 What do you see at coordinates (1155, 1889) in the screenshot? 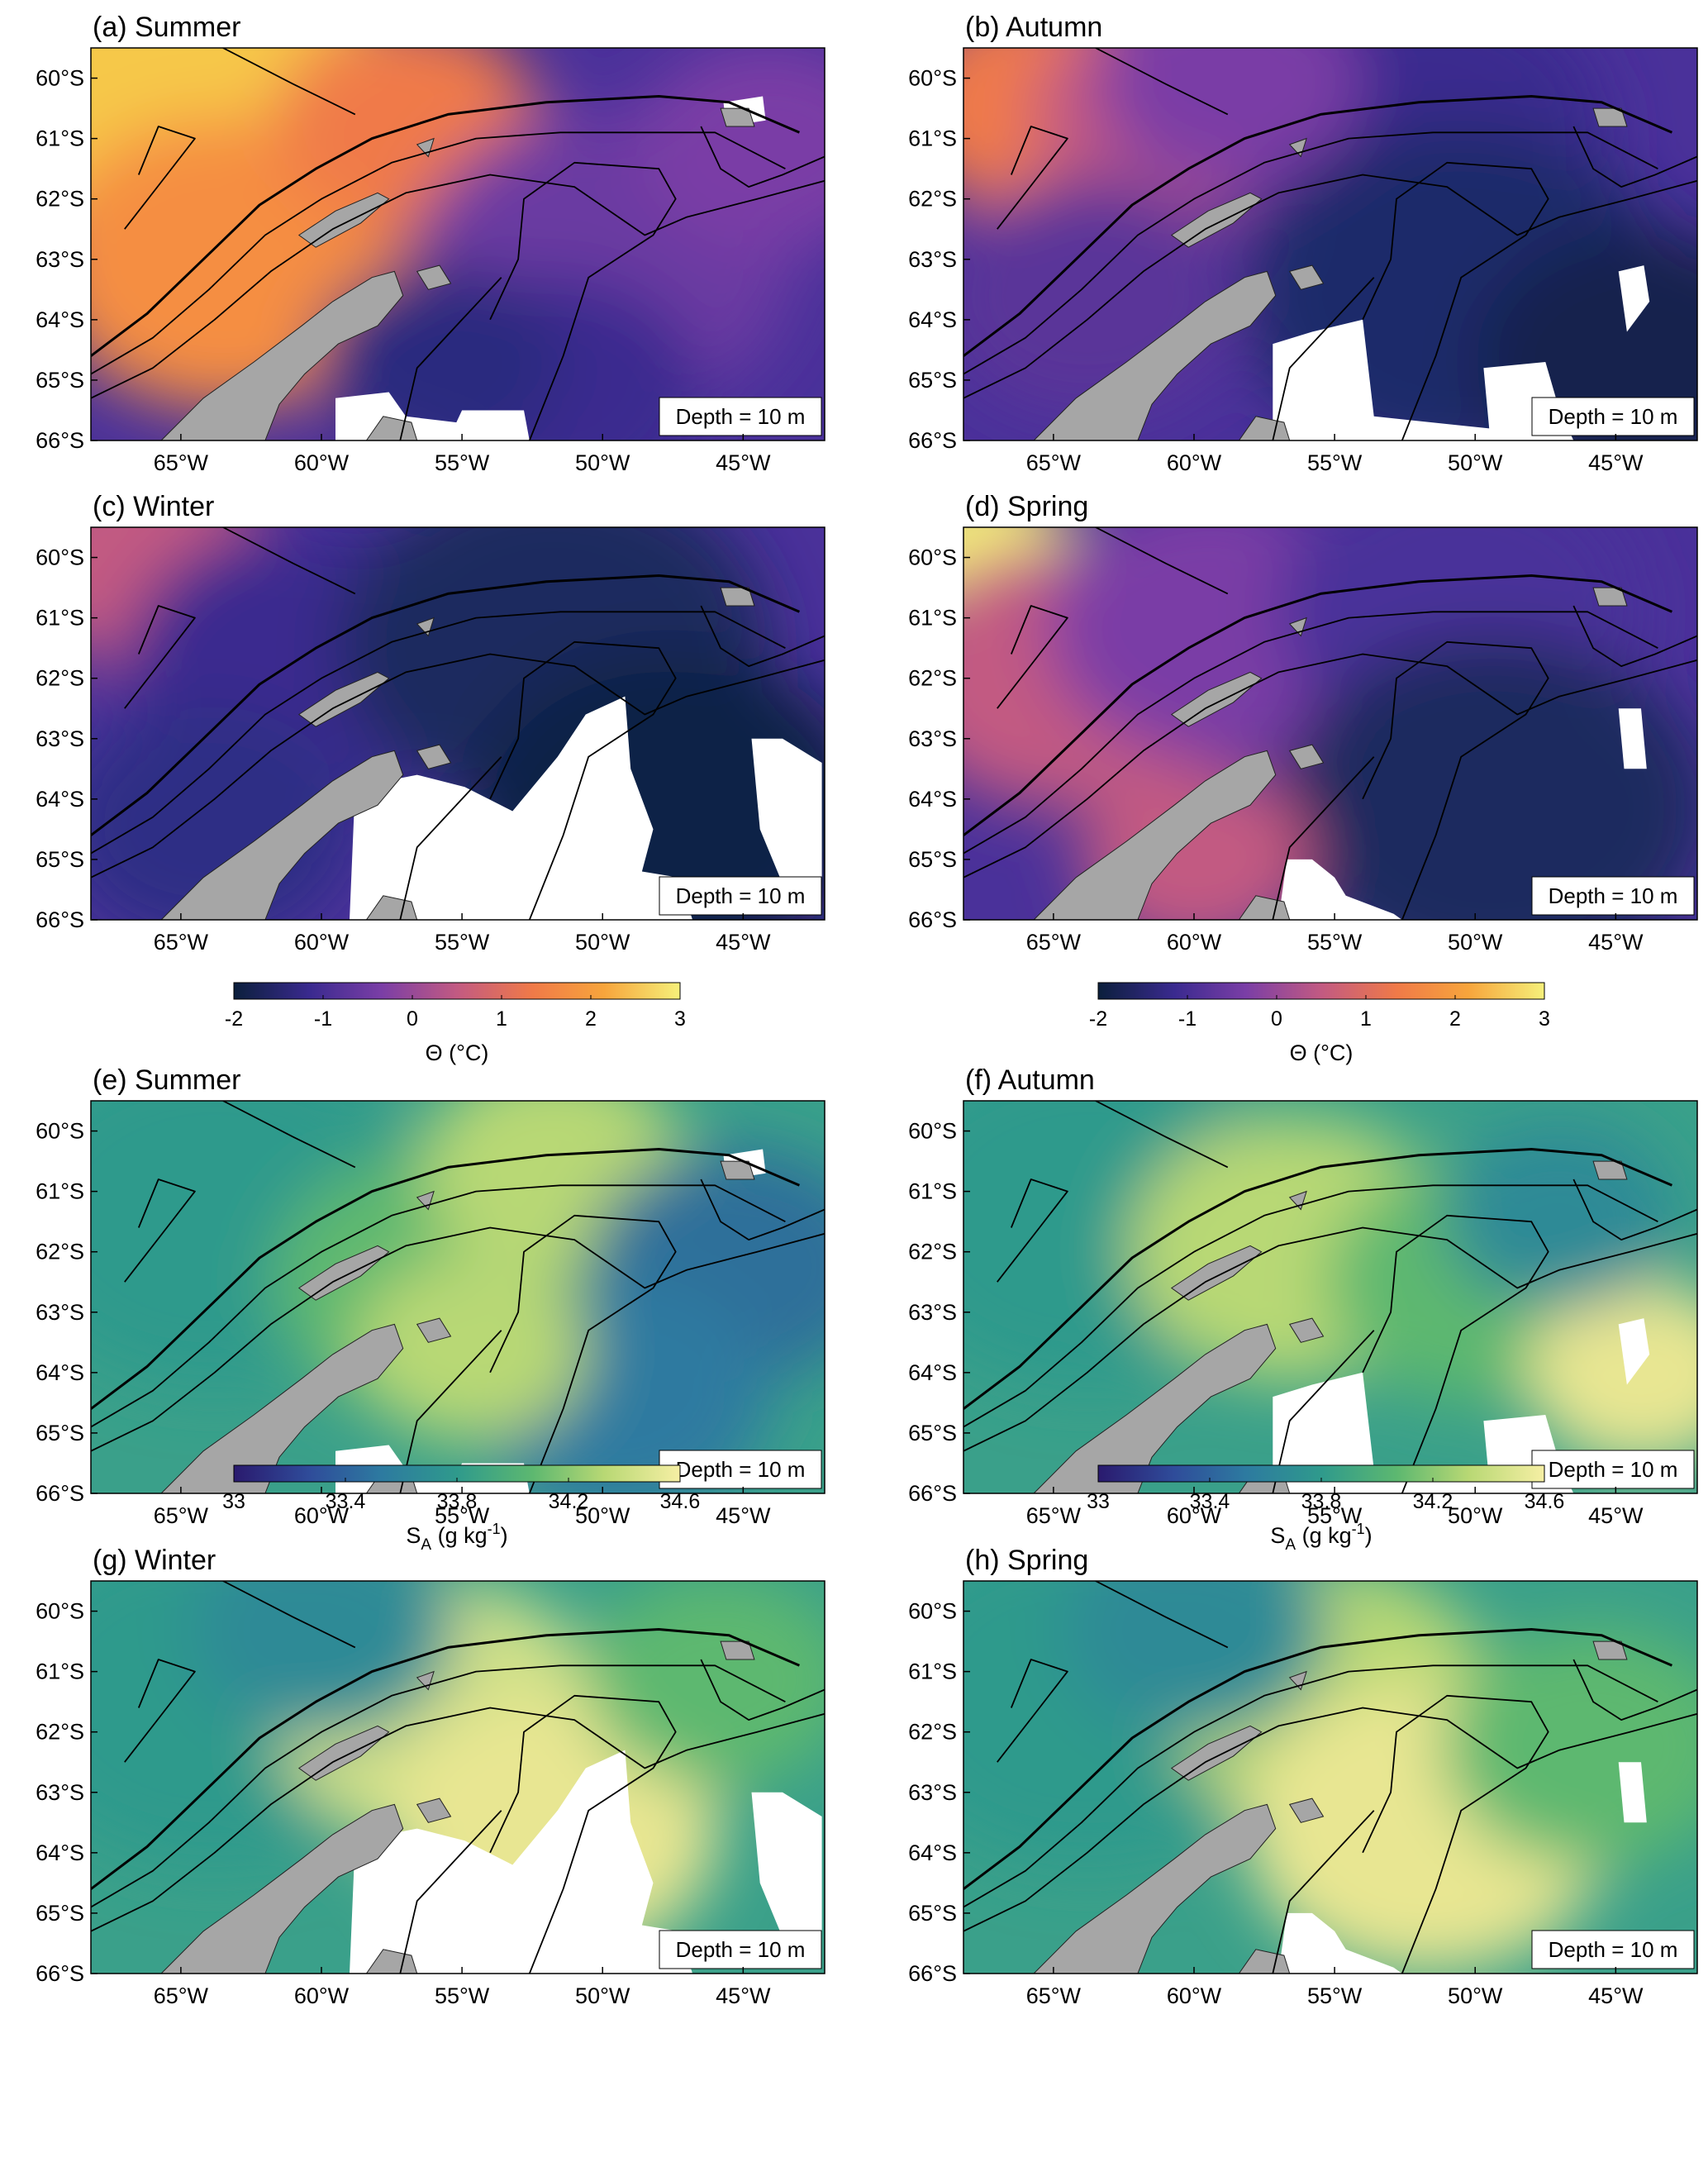
I see `land-peninsula` at bounding box center [1155, 1889].